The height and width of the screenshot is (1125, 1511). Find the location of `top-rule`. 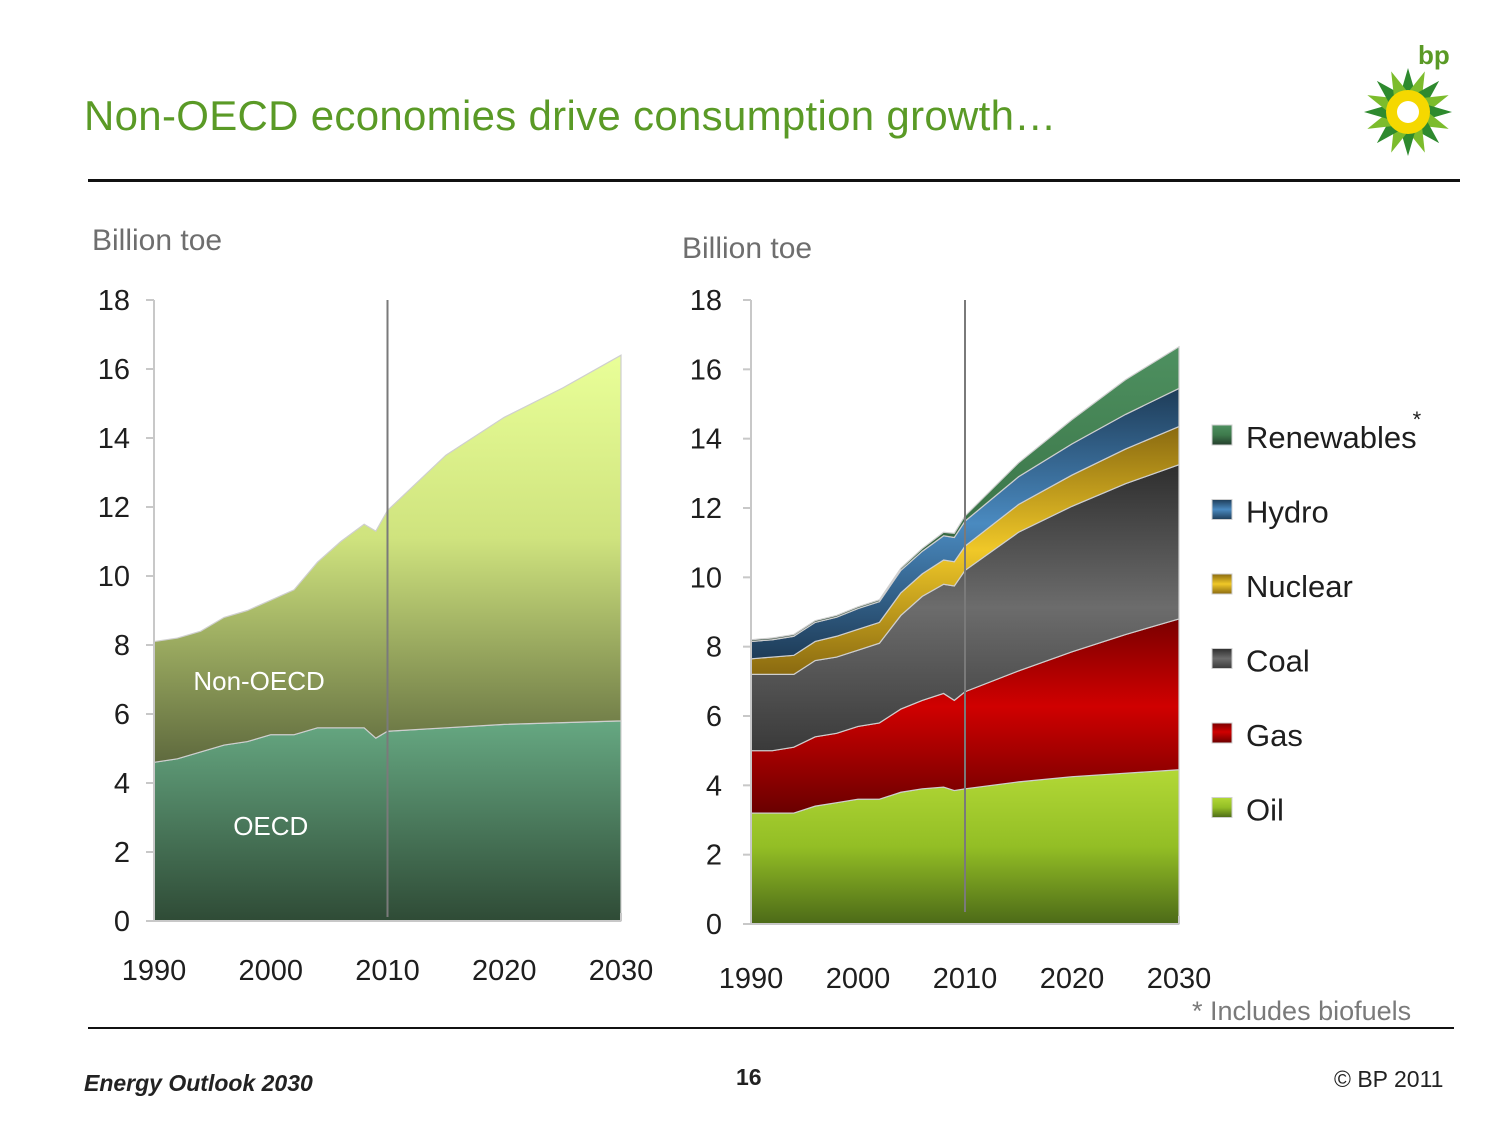

top-rule is located at coordinates (774, 180).